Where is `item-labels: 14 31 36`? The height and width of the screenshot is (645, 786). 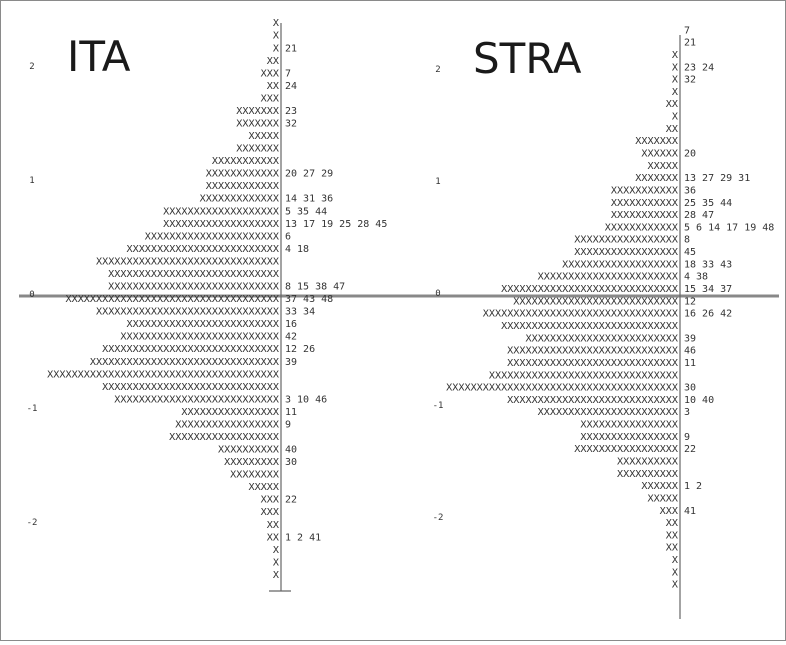
item-labels: 14 31 36 is located at coordinates (309, 199).